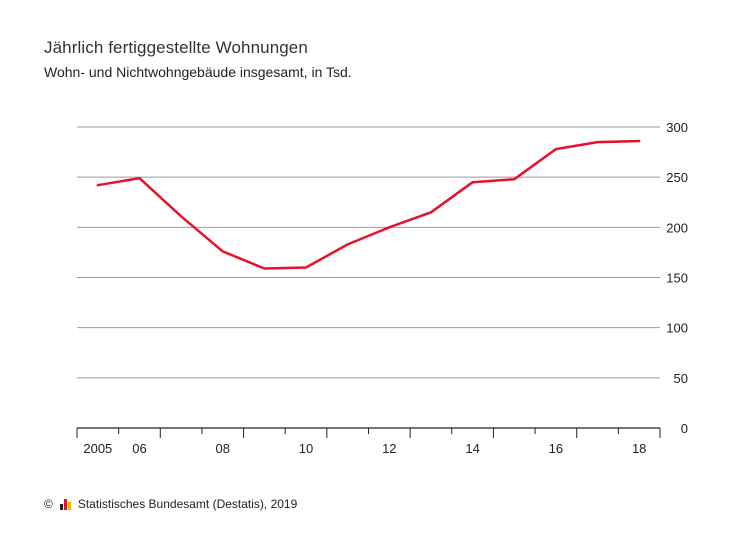  I want to click on copyright-symbol: ©, so click(48, 504).